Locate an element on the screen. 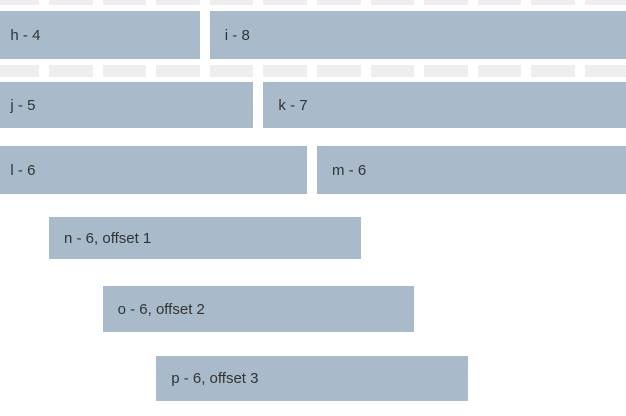 The width and height of the screenshot is (626, 416). grid-block: m - 6 is located at coordinates (471, 170).